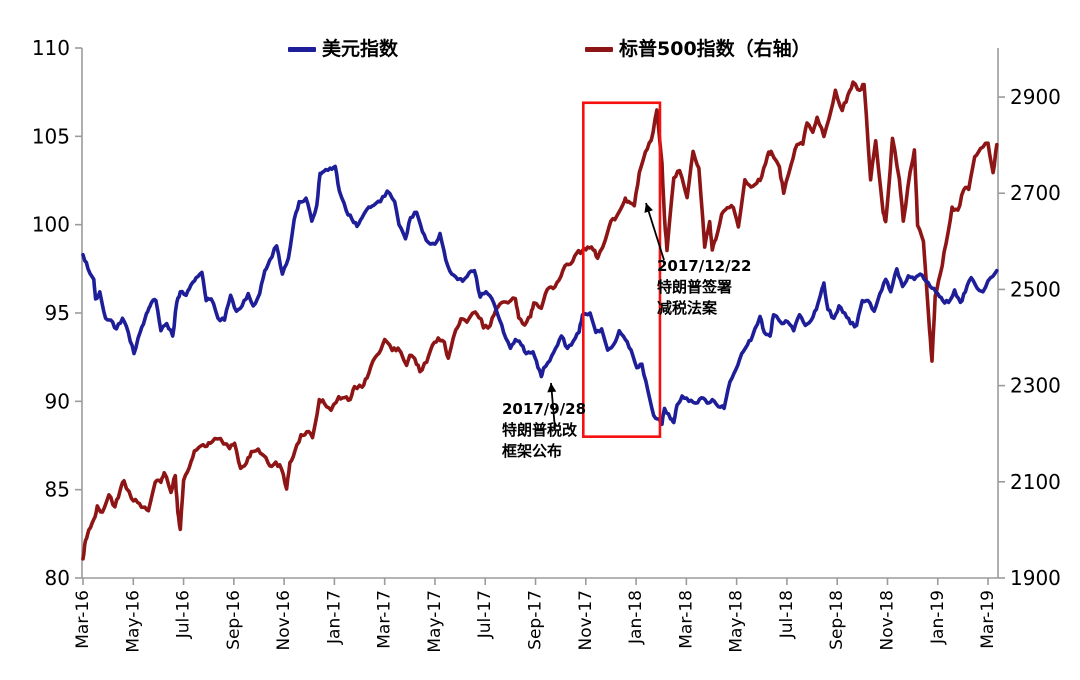  What do you see at coordinates (435, 621) in the screenshot?
I see `x-axis-tick-label: May-17` at bounding box center [435, 621].